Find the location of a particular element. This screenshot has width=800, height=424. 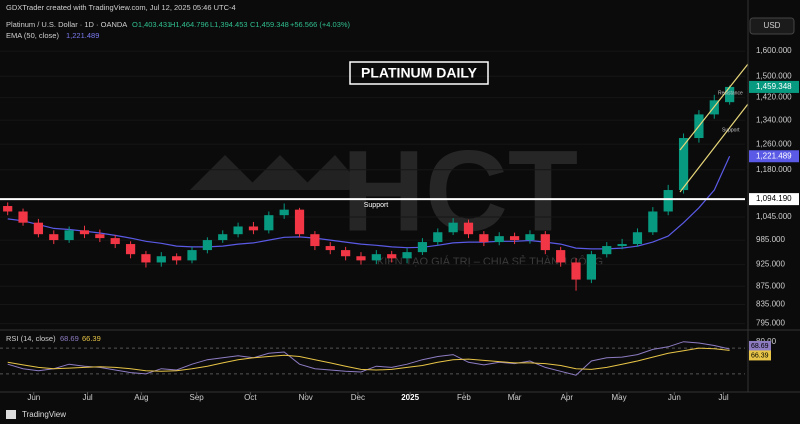

y-tick-label: 1,420.000 is located at coordinates (774, 97).